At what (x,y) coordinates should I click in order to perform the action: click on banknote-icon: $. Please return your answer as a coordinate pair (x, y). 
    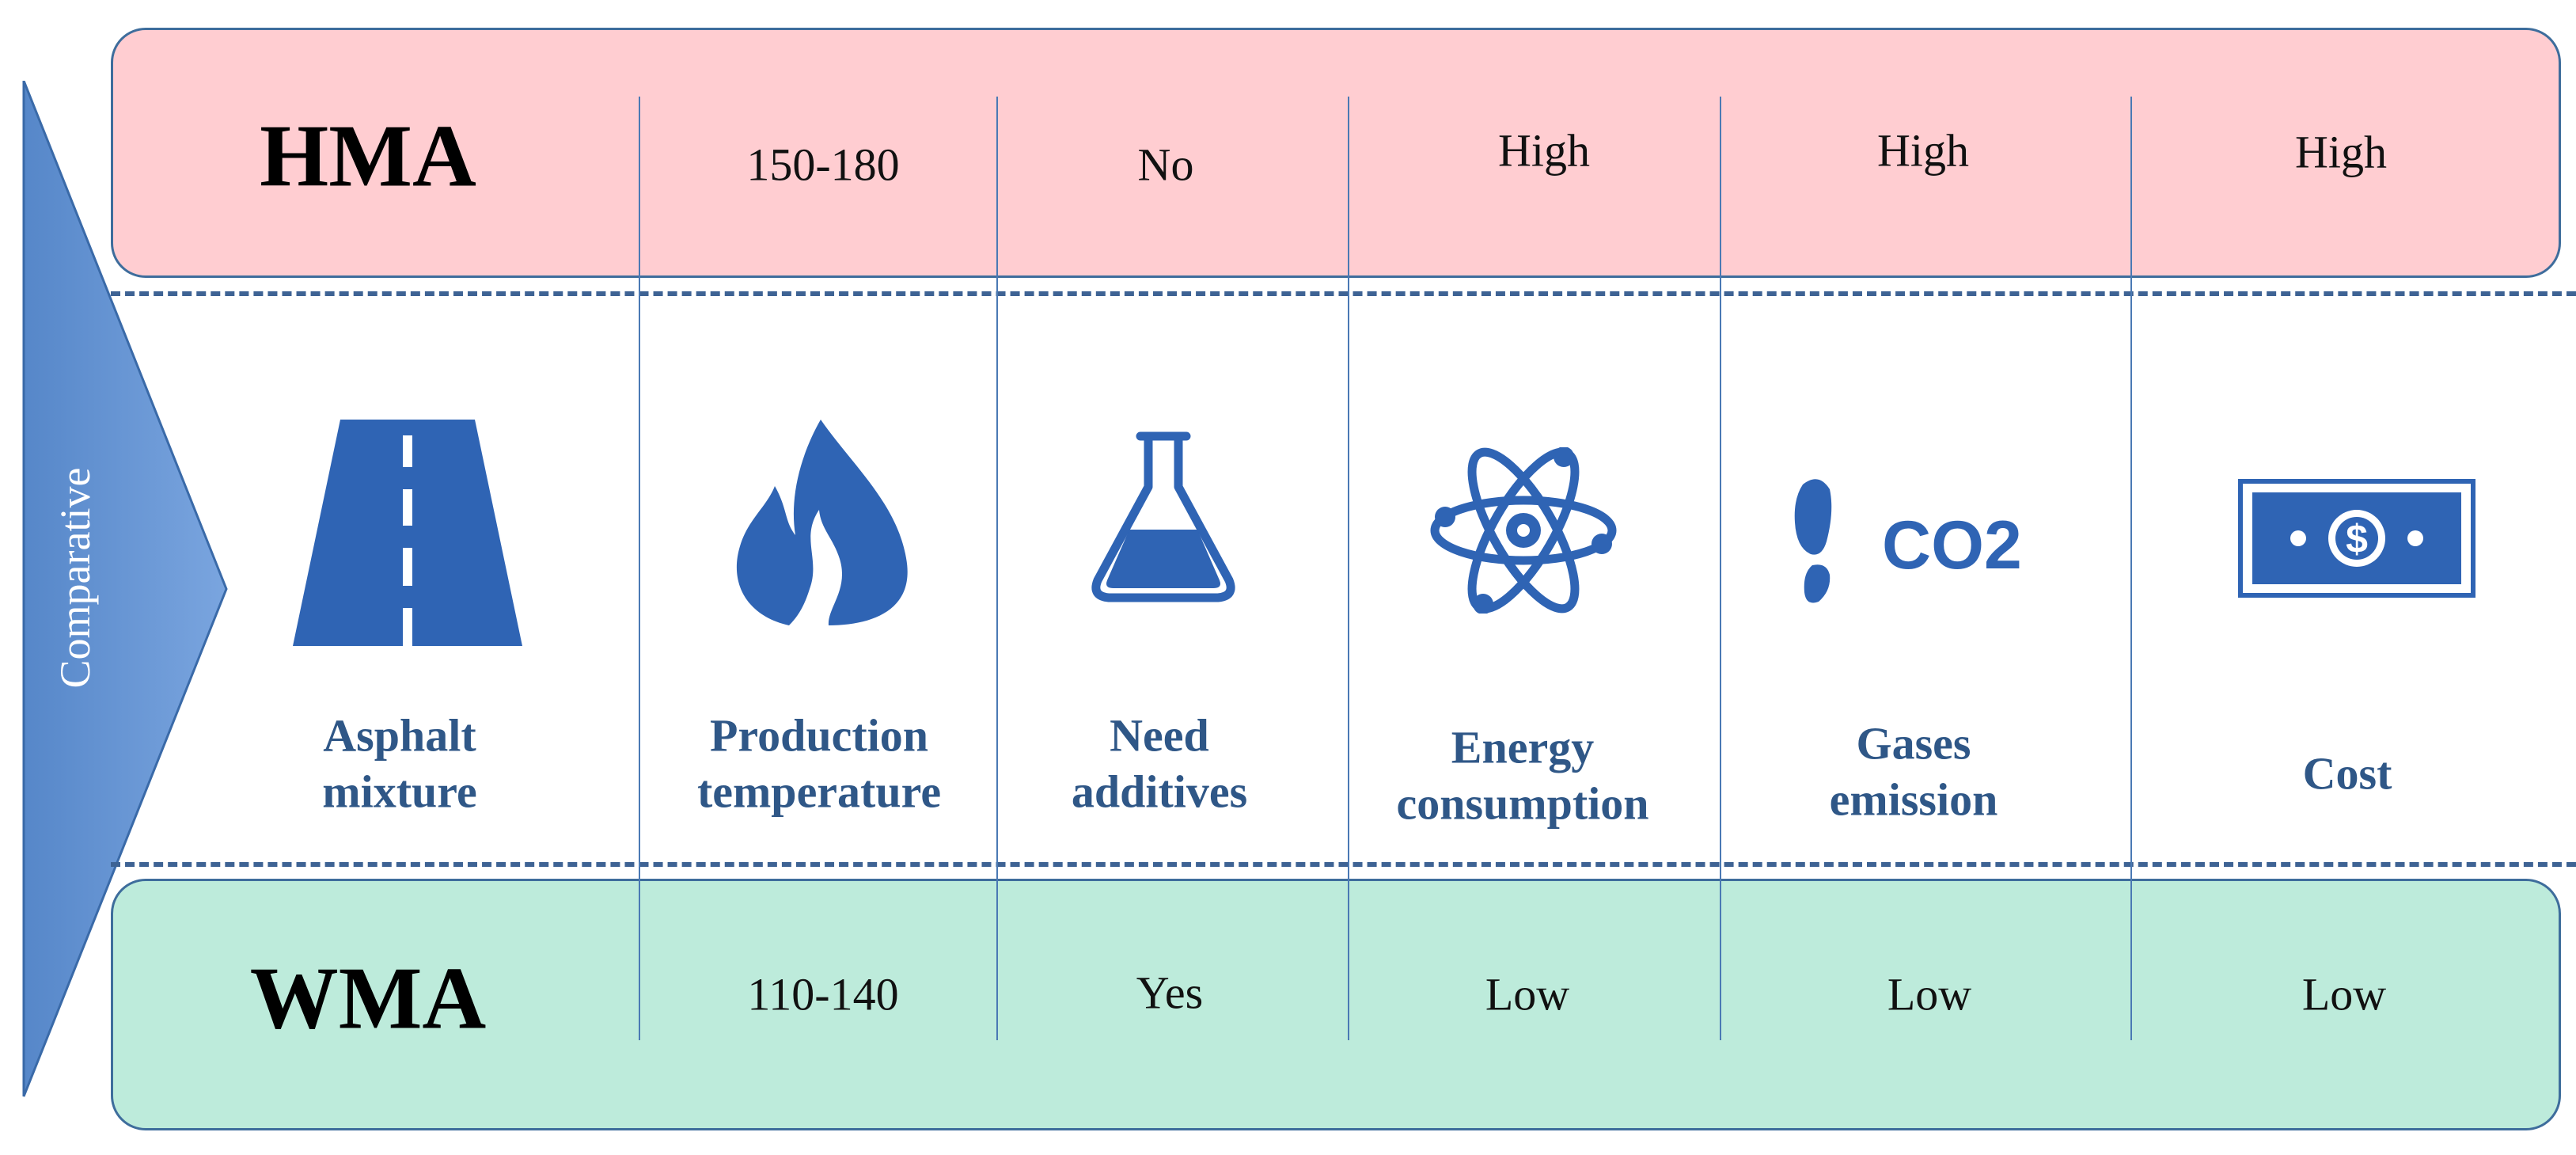
    Looking at the image, I should click on (2356, 538).